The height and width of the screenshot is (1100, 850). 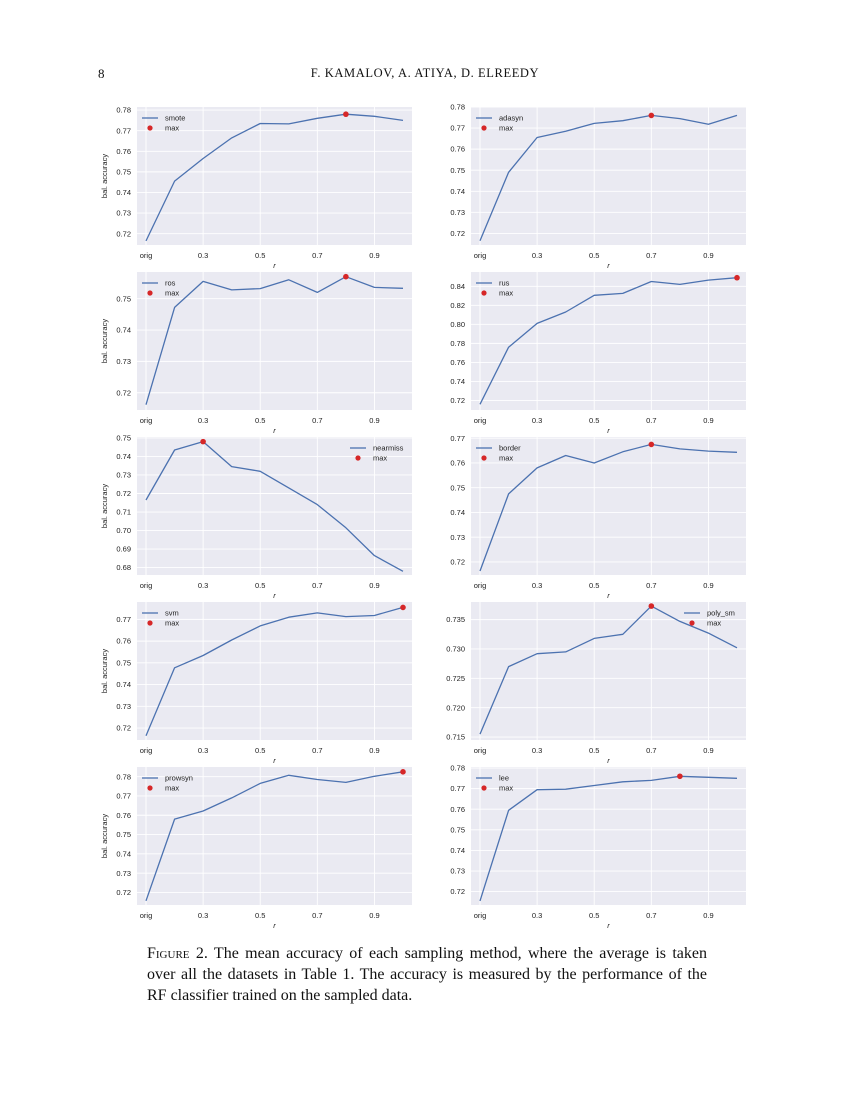 I want to click on y-tick-label: 0.69, so click(x=123, y=549).